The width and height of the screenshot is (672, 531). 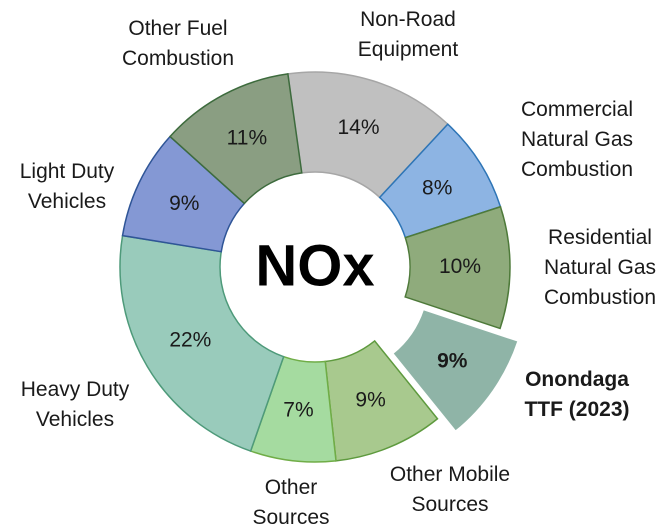 I want to click on category-label: Light Duty Vehicles, so click(x=67, y=186).